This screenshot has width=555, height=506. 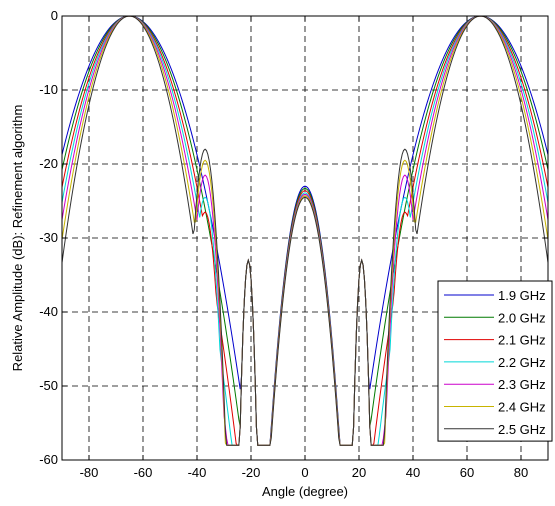 I want to click on legend-label: 2.3 GHz, so click(x=522, y=384).